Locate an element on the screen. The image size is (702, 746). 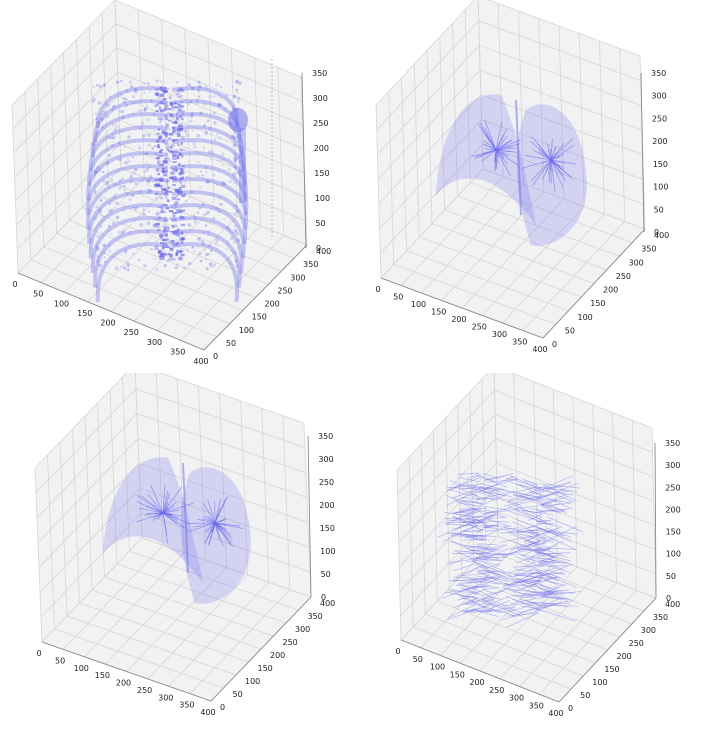
axis-lines is located at coordinates (528, 572).